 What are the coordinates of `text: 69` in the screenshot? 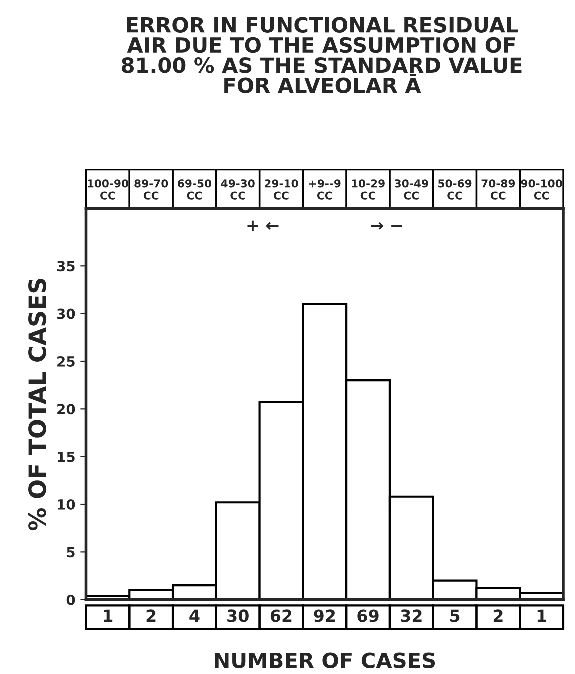 It's located at (368, 616).